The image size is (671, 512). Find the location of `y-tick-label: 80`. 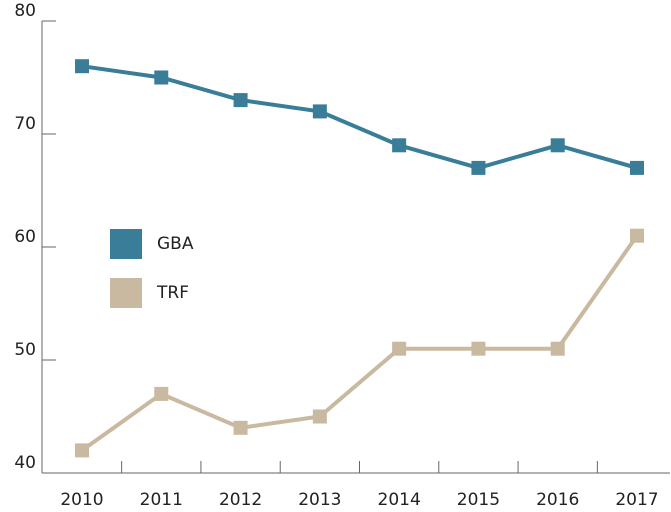

y-tick-label: 80 is located at coordinates (25, 11).